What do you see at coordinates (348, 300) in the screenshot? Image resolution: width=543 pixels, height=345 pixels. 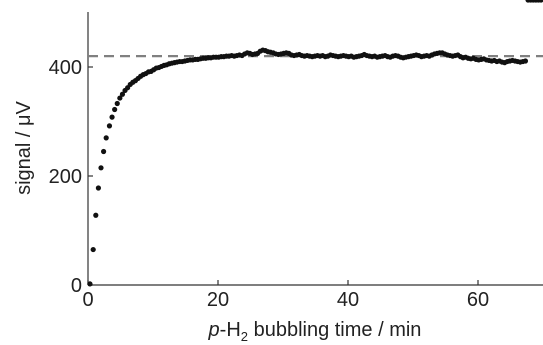 I see `x-tick-label: 40` at bounding box center [348, 300].